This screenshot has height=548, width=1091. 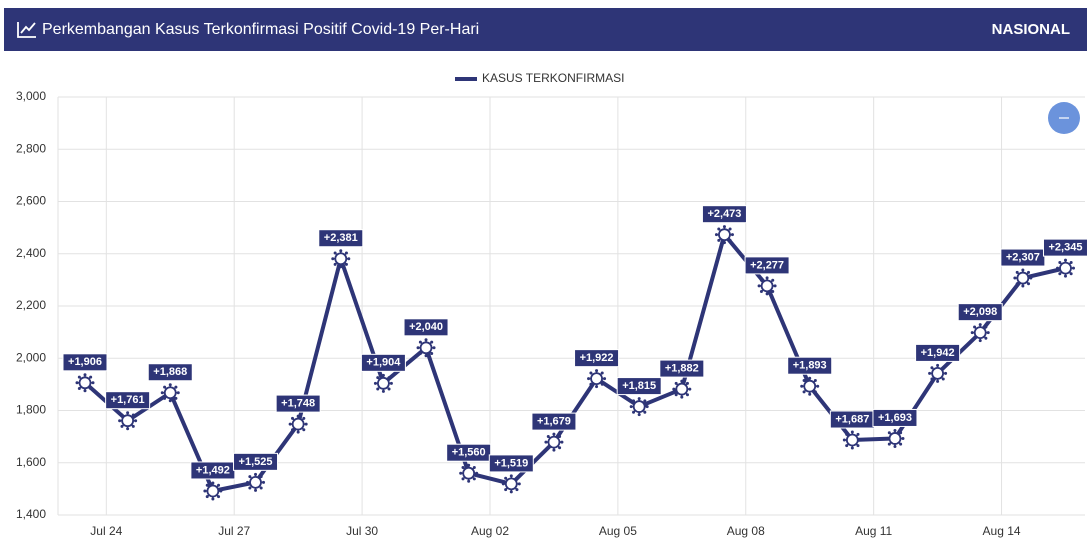 What do you see at coordinates (362, 531) in the screenshot?
I see `x-tick-label: Jul 30` at bounding box center [362, 531].